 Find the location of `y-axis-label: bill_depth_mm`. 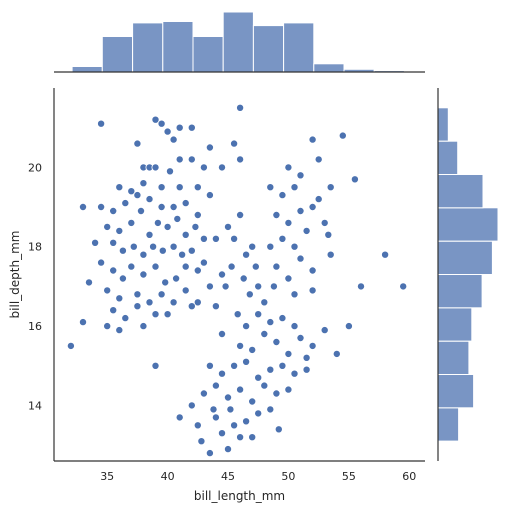

y-axis-label: bill_depth_mm is located at coordinates (15, 275).